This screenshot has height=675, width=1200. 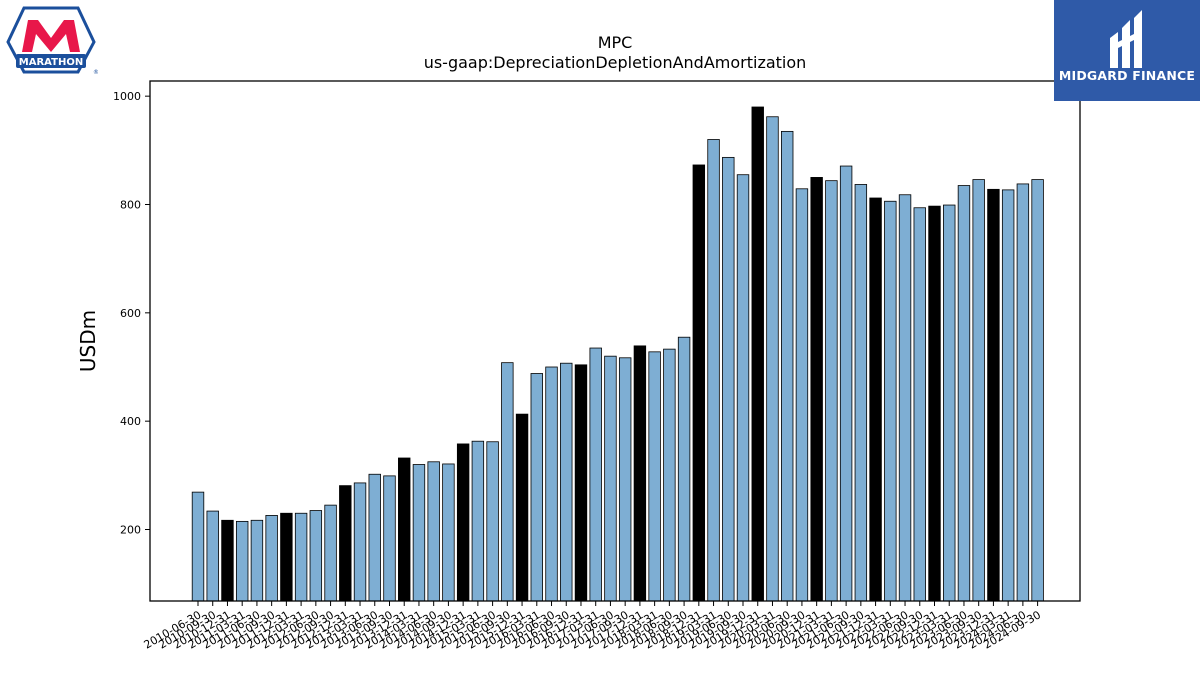 What do you see at coordinates (130, 421) in the screenshot?
I see `y-tick-label: 400` at bounding box center [130, 421].